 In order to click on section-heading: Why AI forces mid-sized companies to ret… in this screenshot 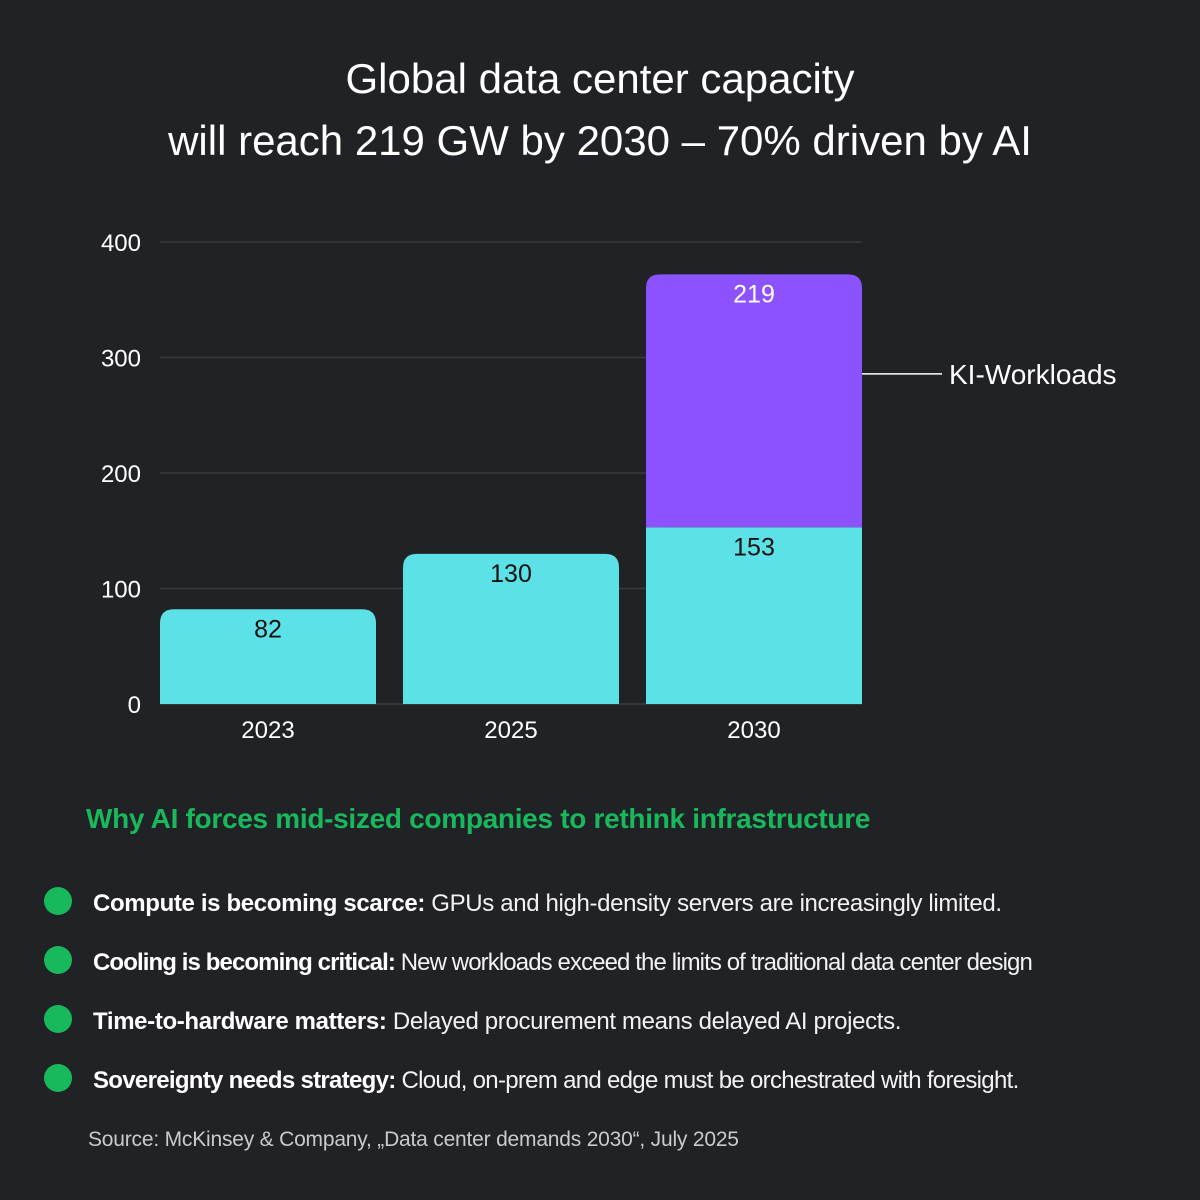, I will do `click(478, 818)`.